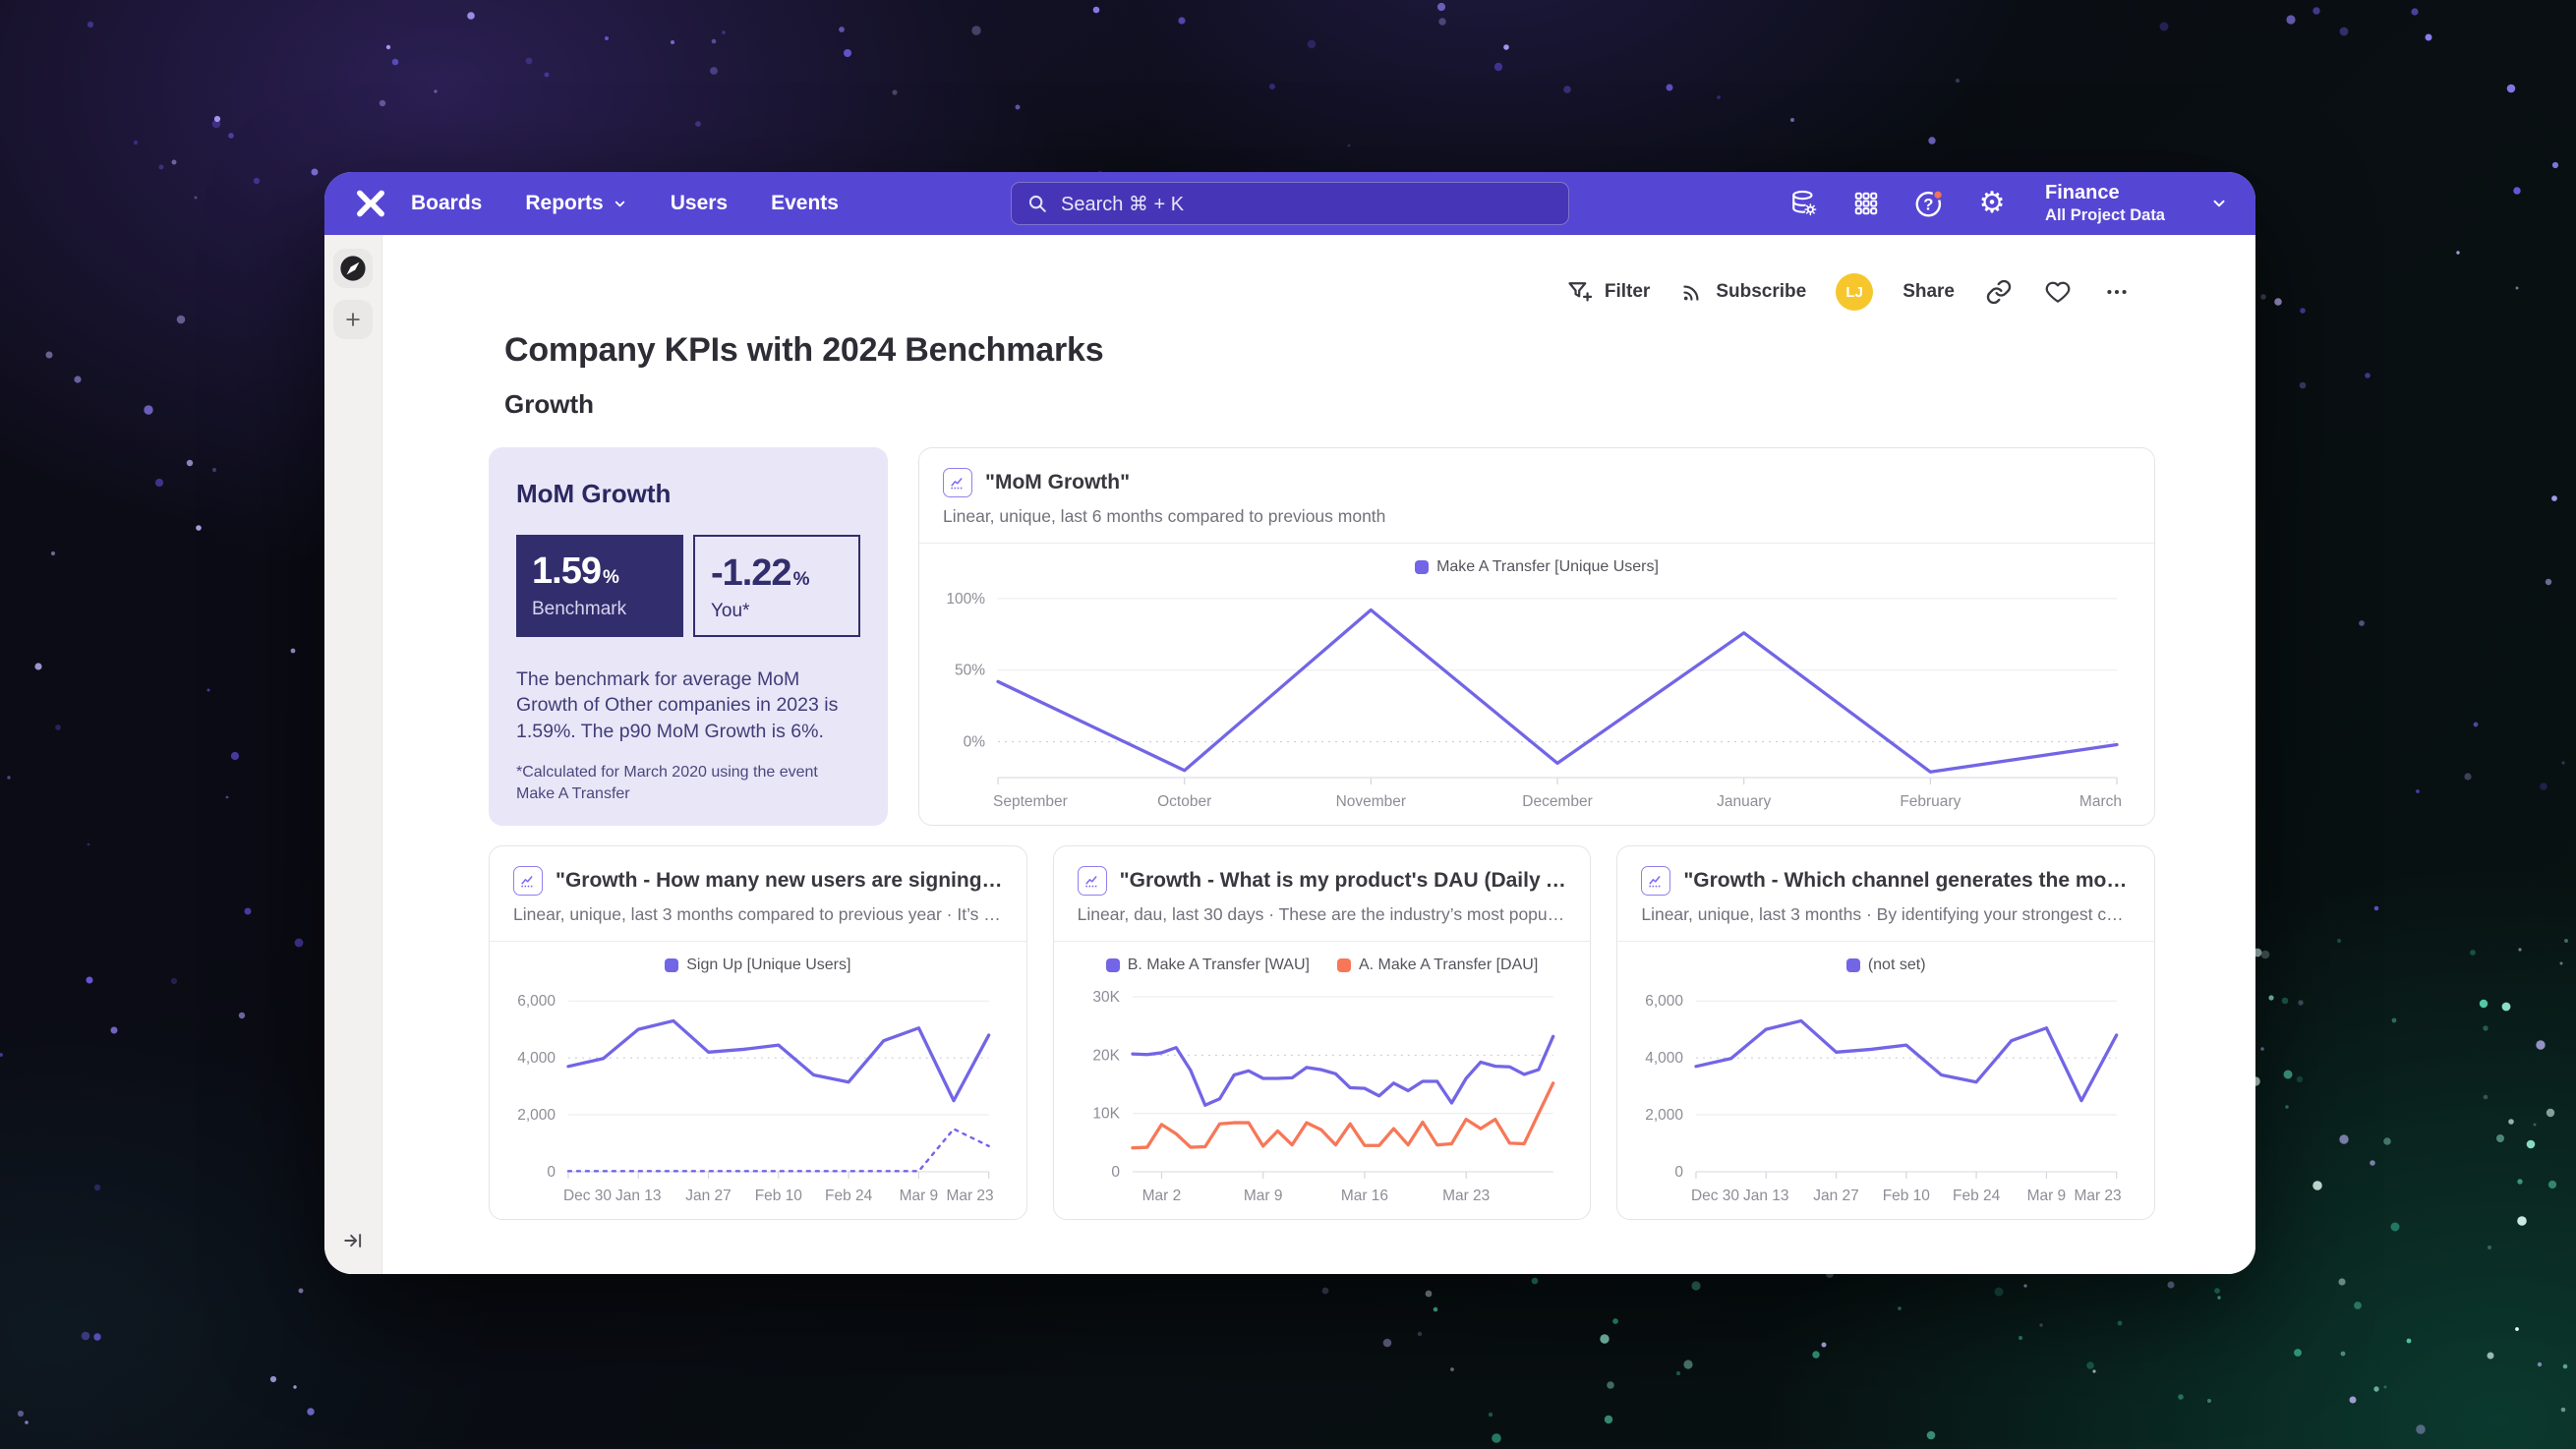 This screenshot has width=2576, height=1449. Describe the element at coordinates (536, 1115) in the screenshot. I see `svg-text: 2,000` at that location.